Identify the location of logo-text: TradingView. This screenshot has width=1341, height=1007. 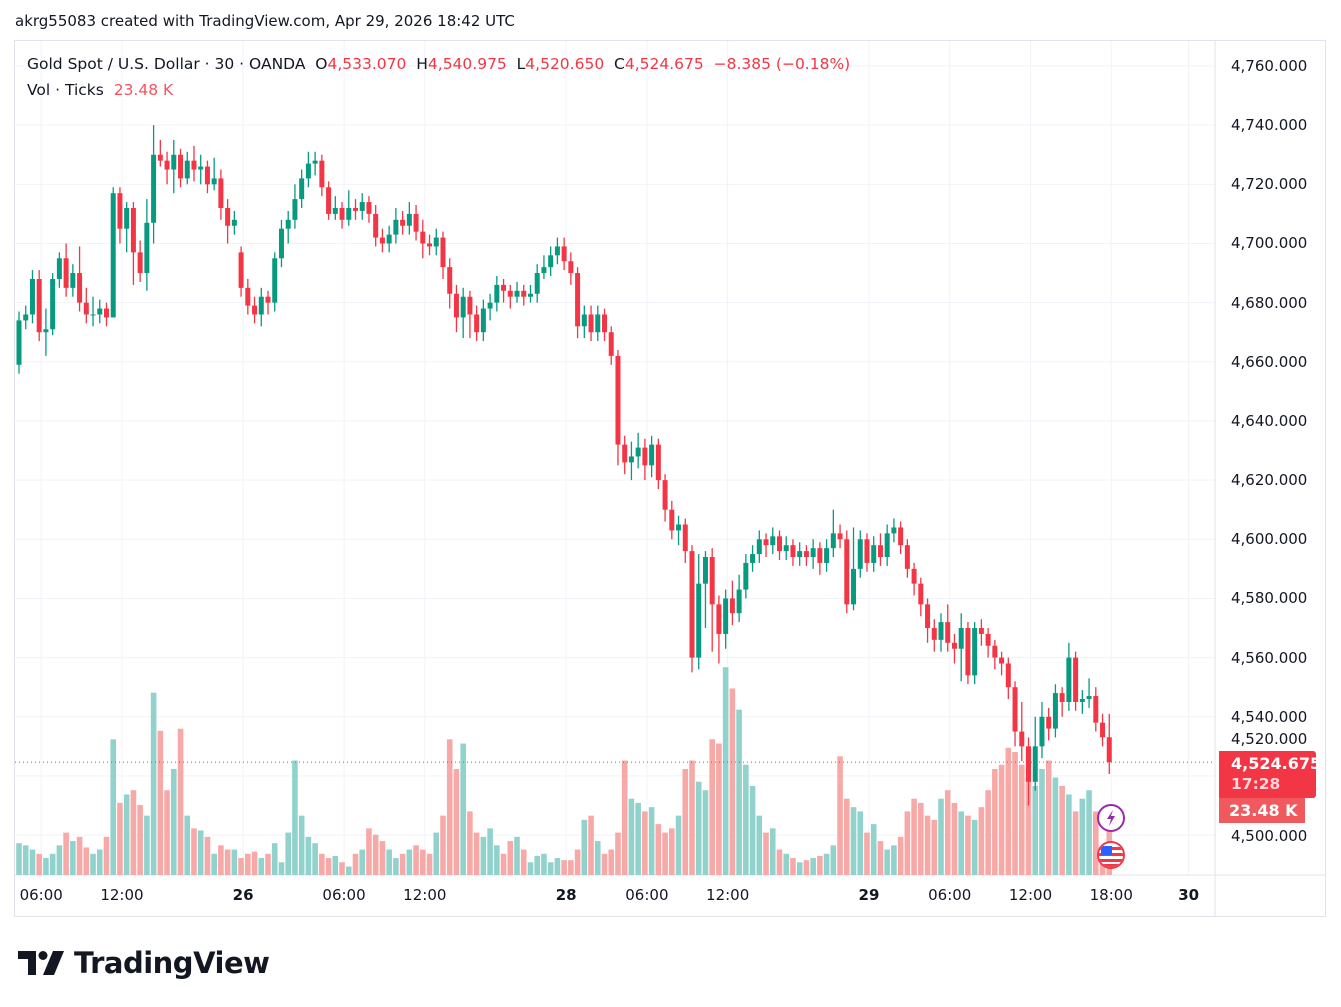
(172, 963).